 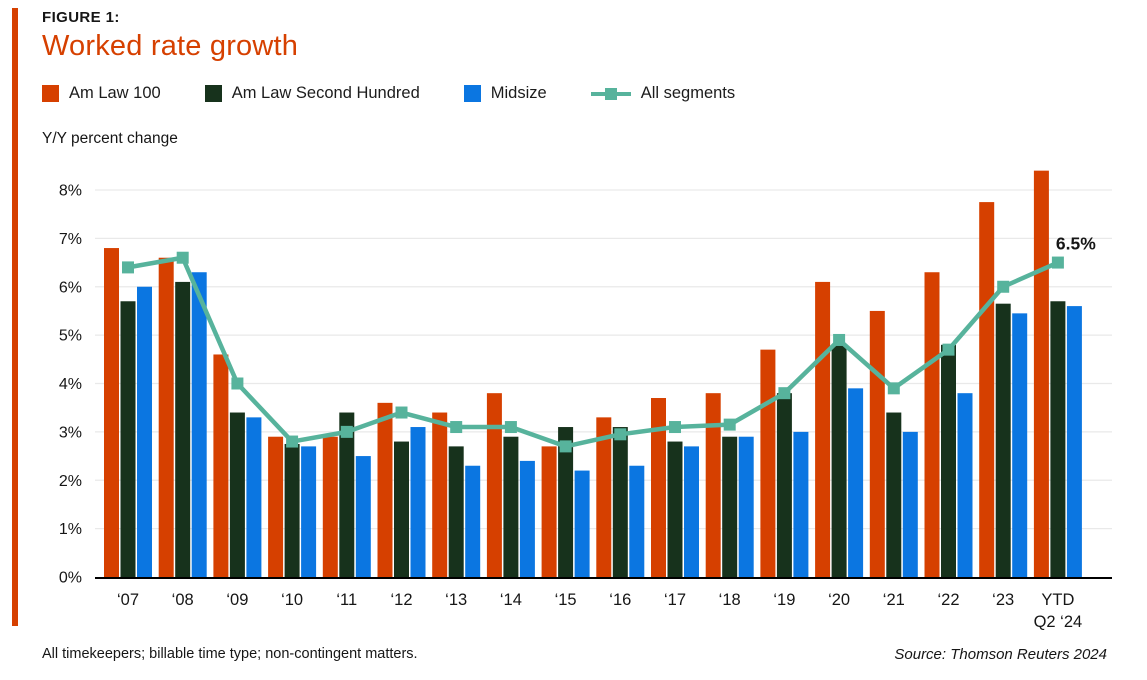 What do you see at coordinates (566, 600) in the screenshot?
I see `x-tick-label: ‘15` at bounding box center [566, 600].